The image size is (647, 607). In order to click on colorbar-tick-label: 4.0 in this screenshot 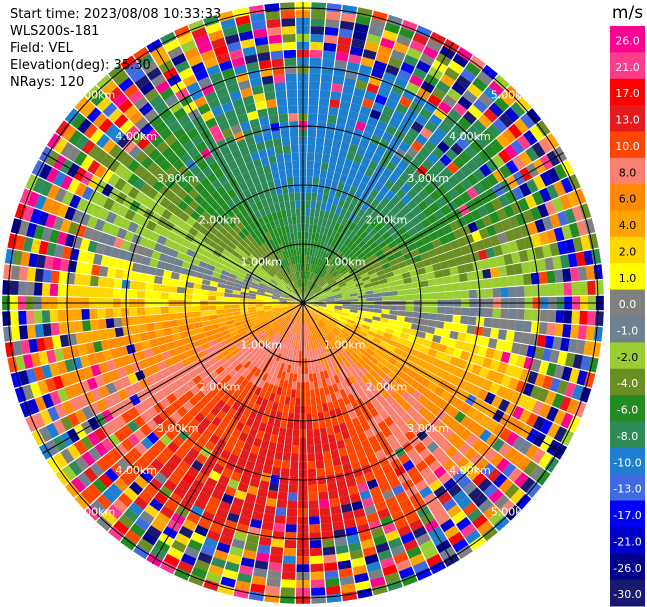, I will do `click(628, 225)`.